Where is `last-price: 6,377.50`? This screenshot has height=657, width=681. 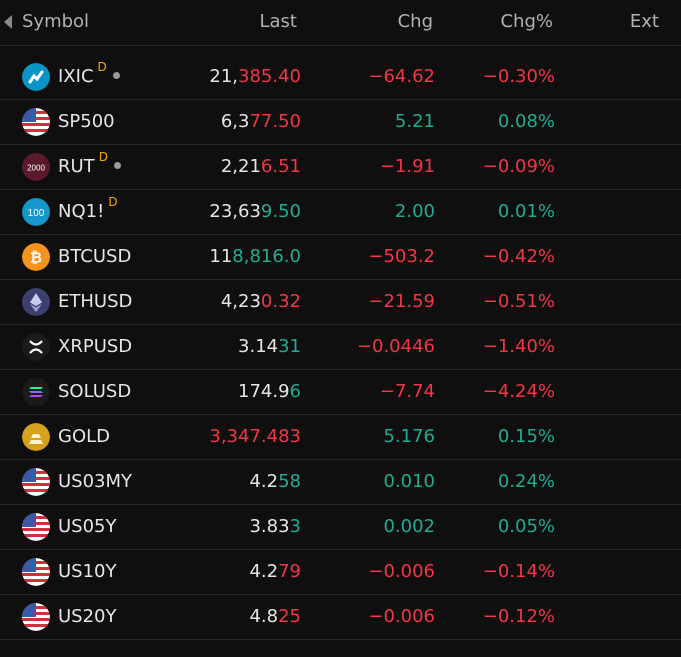
last-price: 6,377.50 is located at coordinates (261, 121).